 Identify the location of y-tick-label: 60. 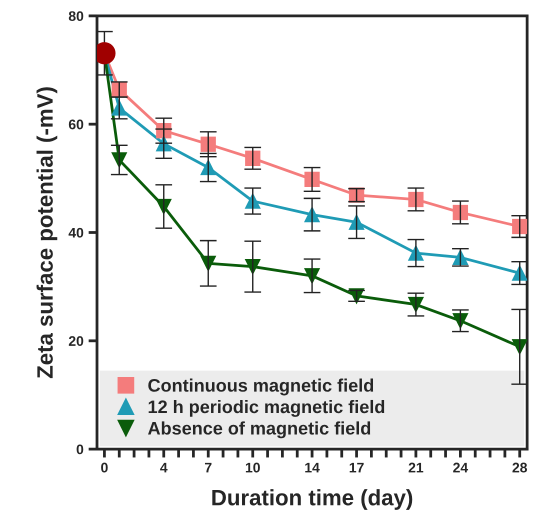
(76, 125).